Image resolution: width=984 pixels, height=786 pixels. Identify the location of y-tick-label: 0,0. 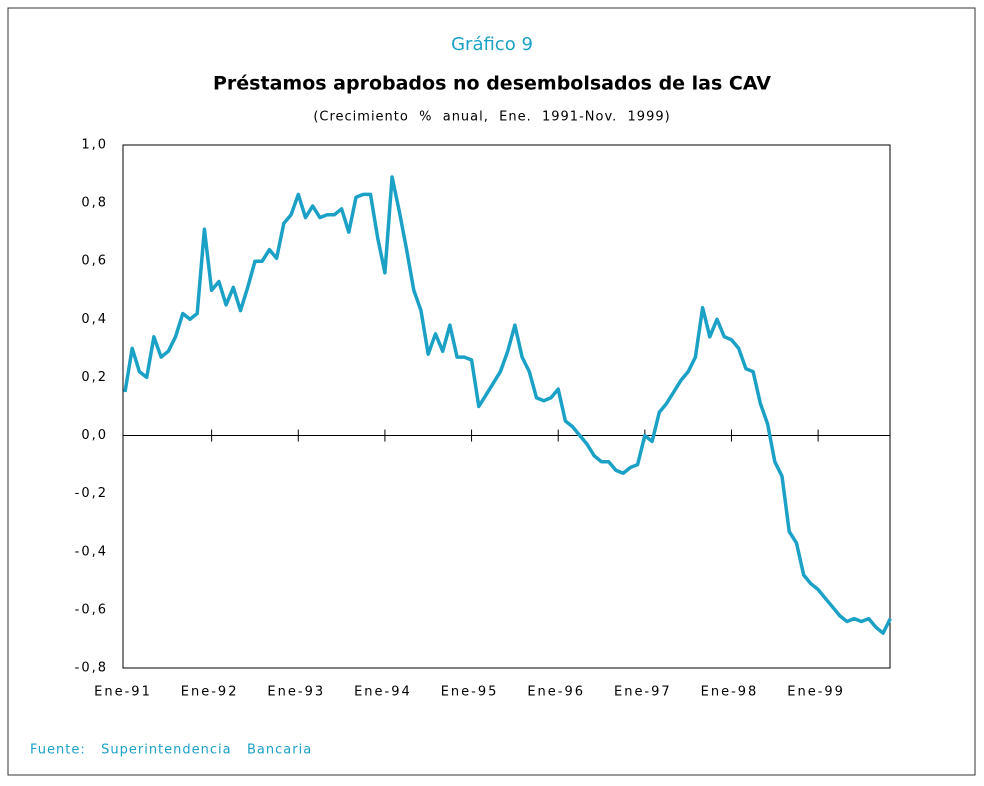
(94, 435).